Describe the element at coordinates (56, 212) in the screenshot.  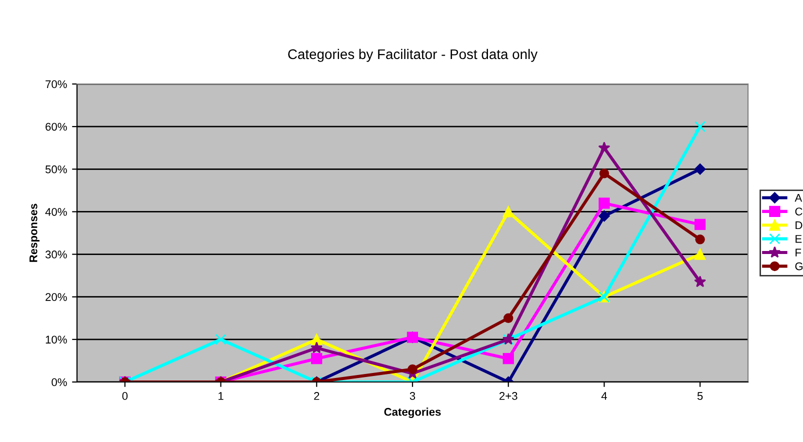
I see `y-tick-label: 40%` at that location.